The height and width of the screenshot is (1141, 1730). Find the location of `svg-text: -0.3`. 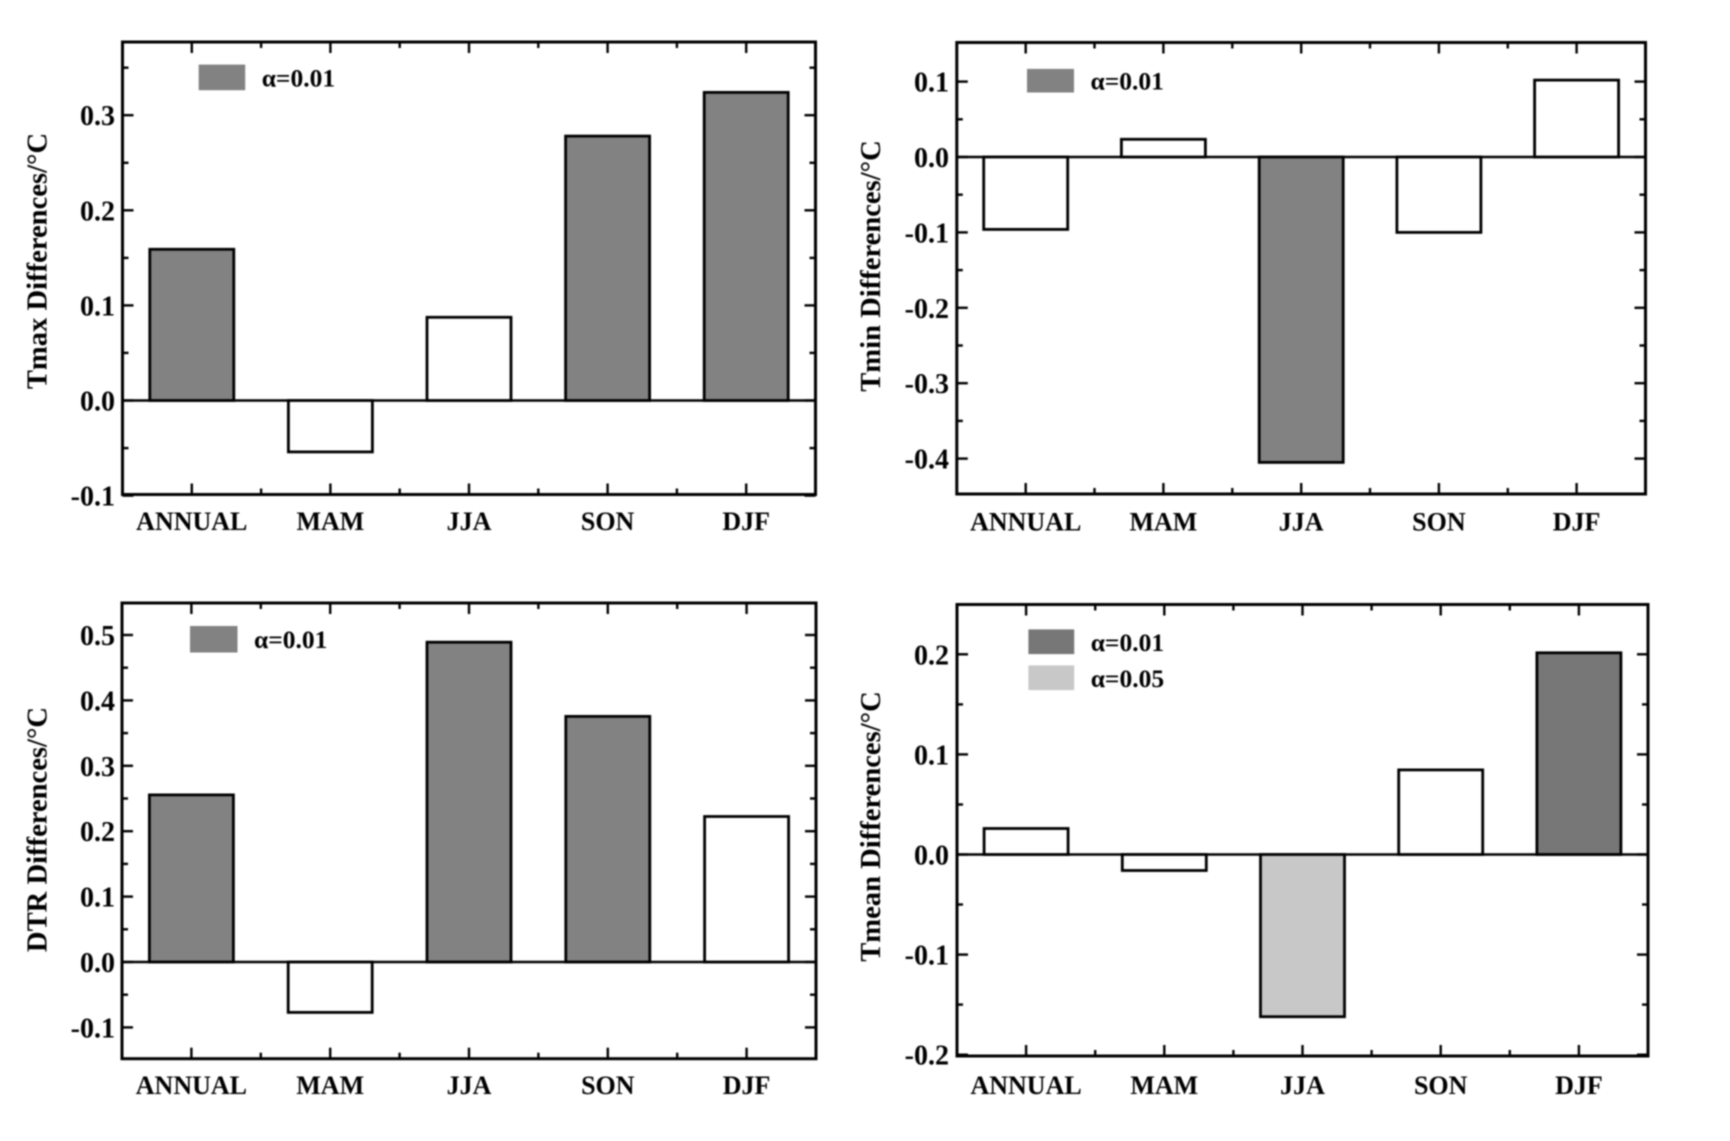

svg-text: -0.3 is located at coordinates (927, 384).